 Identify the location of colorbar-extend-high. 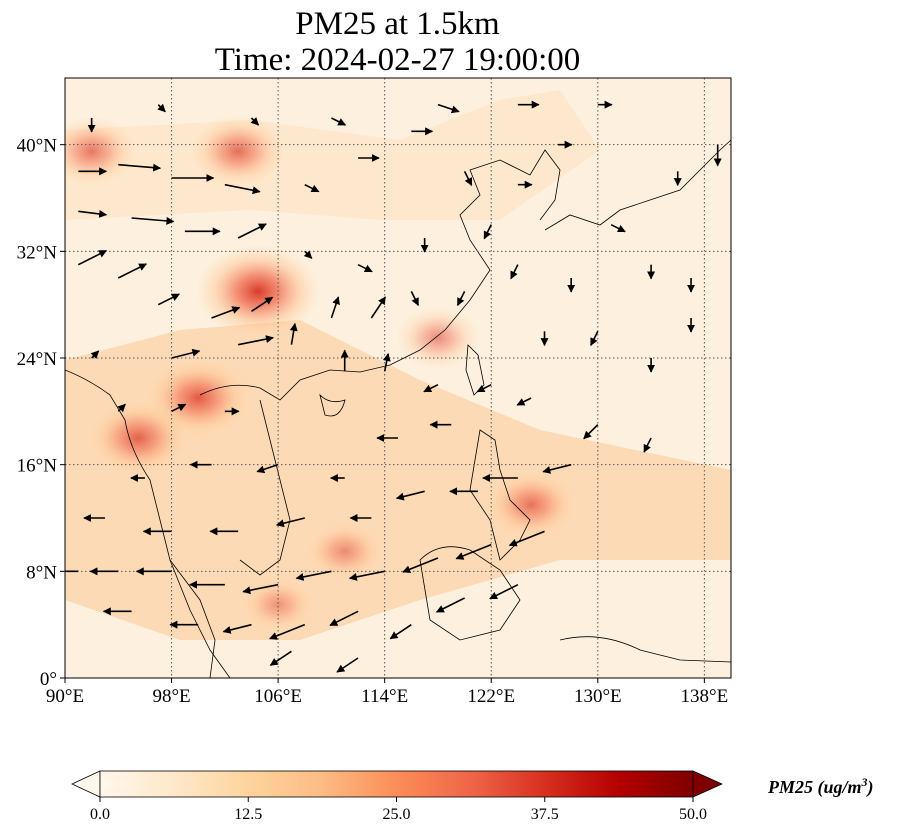
(707, 784).